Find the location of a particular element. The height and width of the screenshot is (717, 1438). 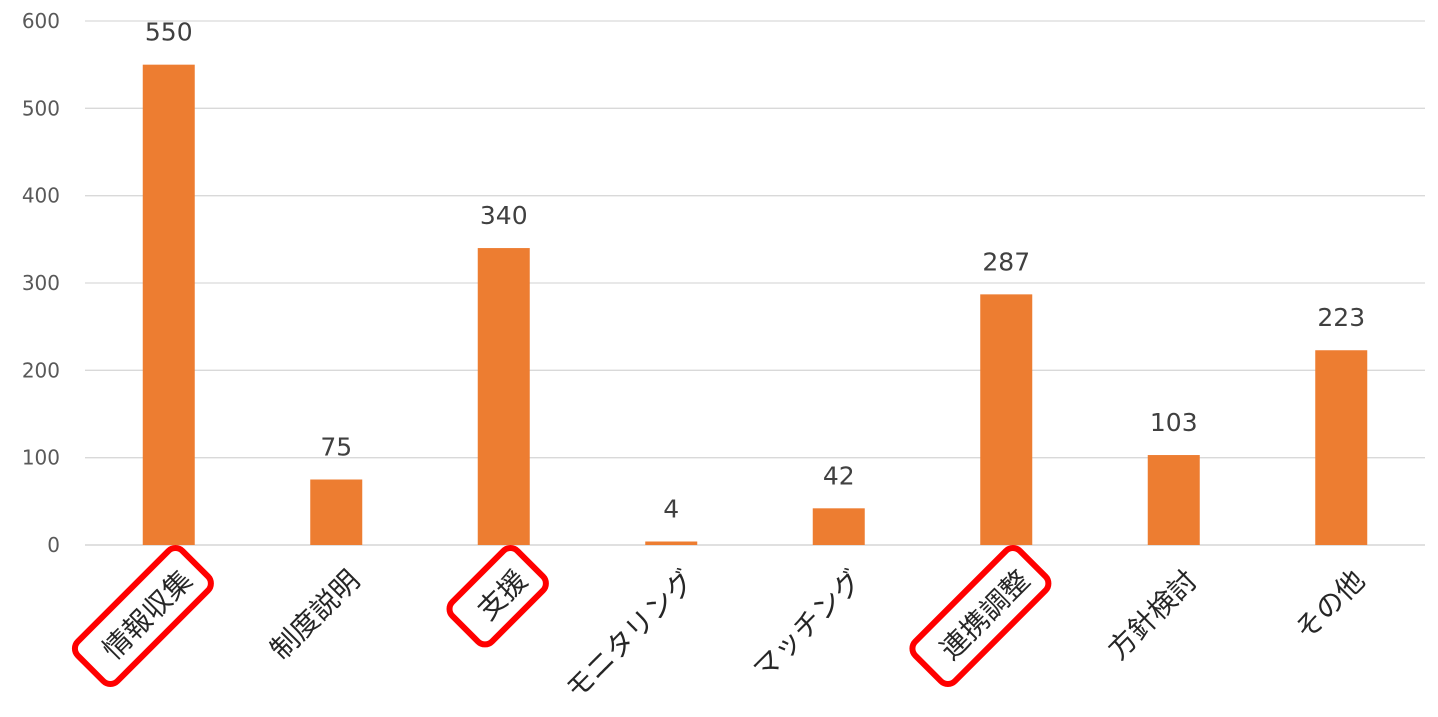

y-axis-ticks: 0 100 200 300 400 500 600 is located at coordinates (41, 283).